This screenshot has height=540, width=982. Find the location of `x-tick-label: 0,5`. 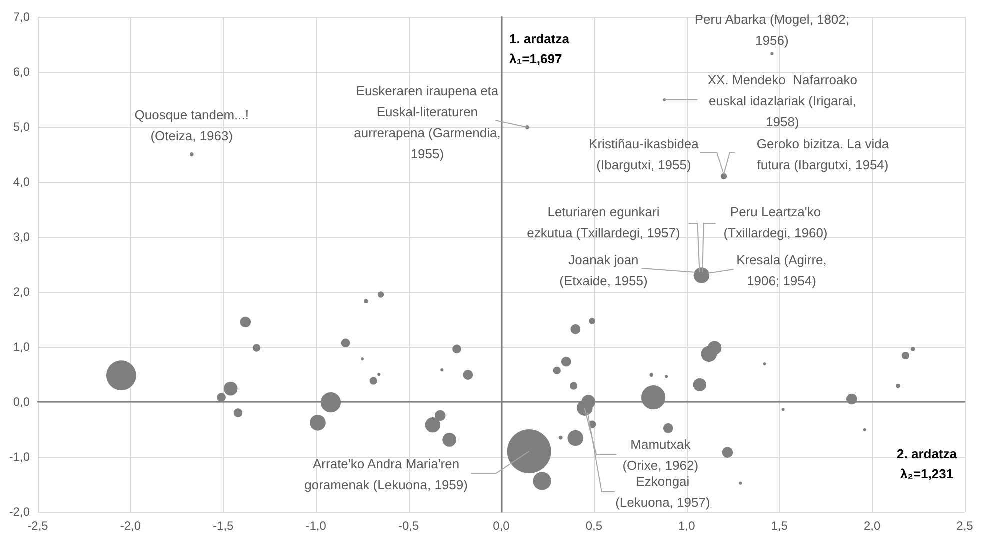

x-tick-label: 0,5 is located at coordinates (594, 526).